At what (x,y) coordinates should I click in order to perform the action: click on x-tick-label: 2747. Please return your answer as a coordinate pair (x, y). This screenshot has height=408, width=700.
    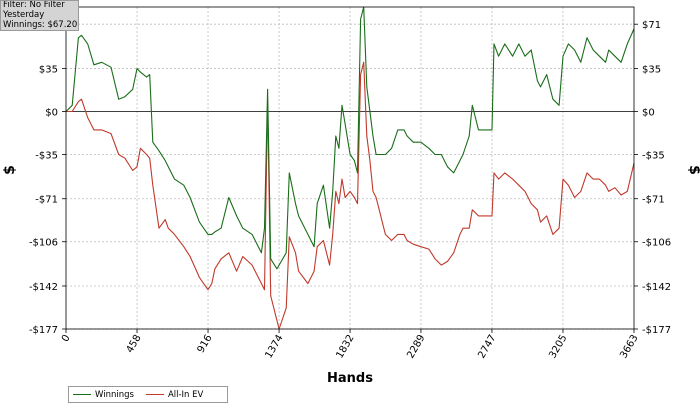
    Looking at the image, I should click on (487, 347).